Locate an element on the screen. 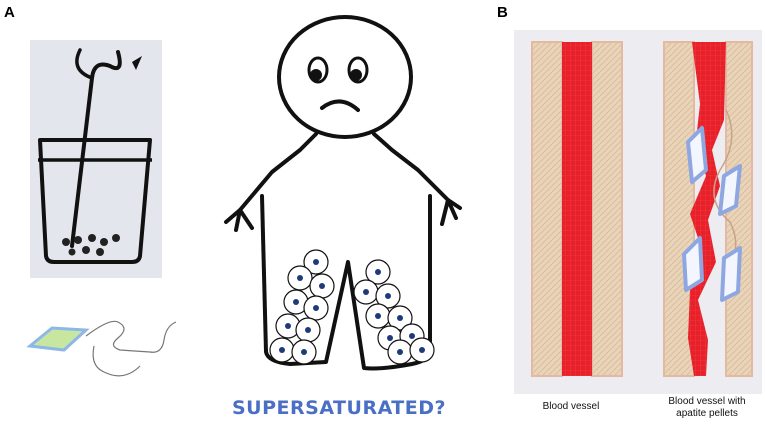  crystal-sketch is located at coordinates (101, 348).